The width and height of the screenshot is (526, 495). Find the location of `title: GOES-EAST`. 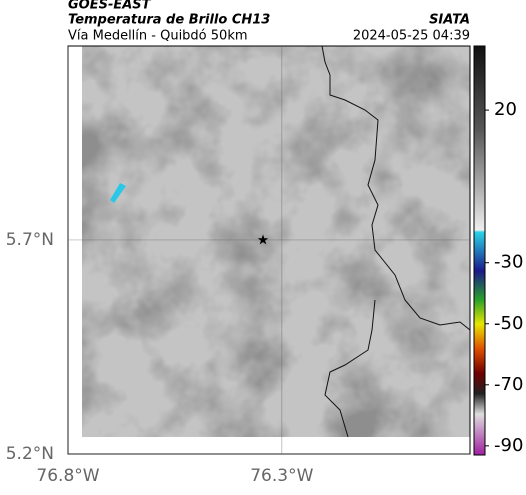

title: GOES-EAST is located at coordinates (110, 6).